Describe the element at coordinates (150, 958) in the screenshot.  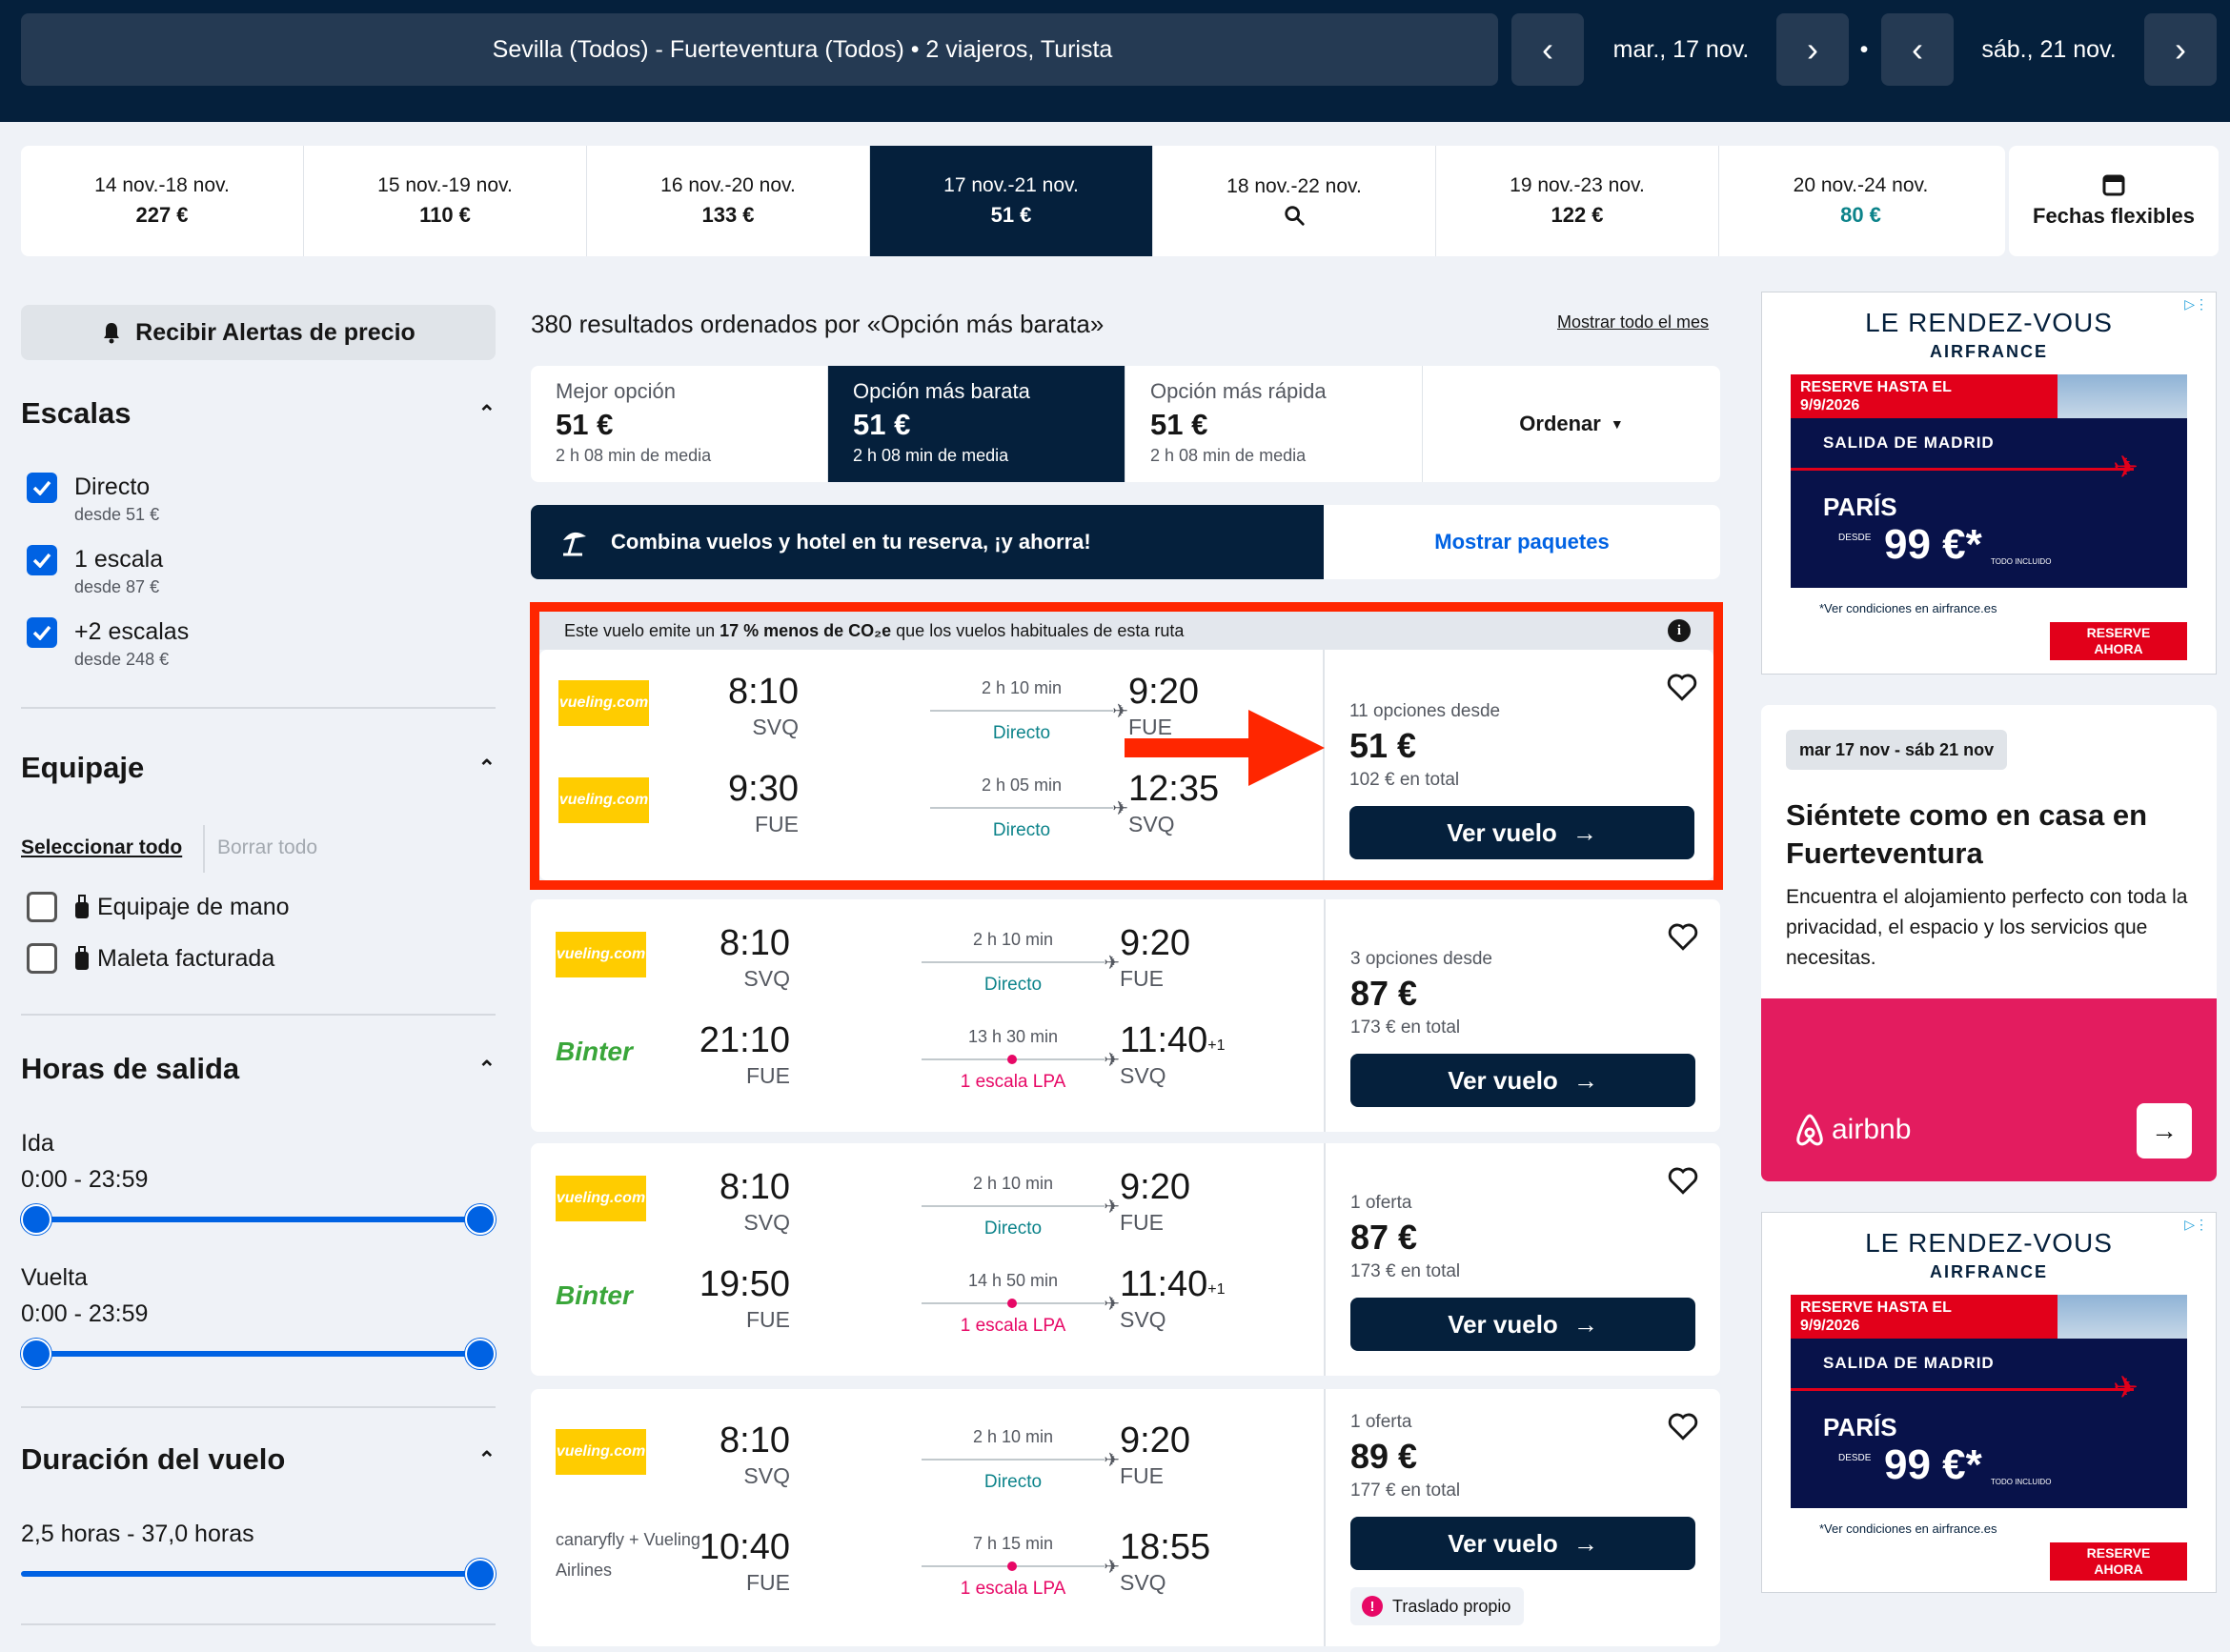
I see `baggage-option-checked-bag: Maleta facturada` at that location.